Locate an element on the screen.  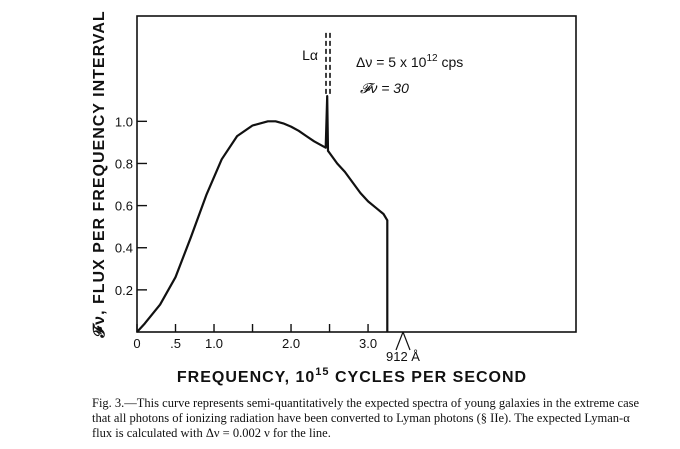
x-tick-label: 2.0 is located at coordinates (291, 343).